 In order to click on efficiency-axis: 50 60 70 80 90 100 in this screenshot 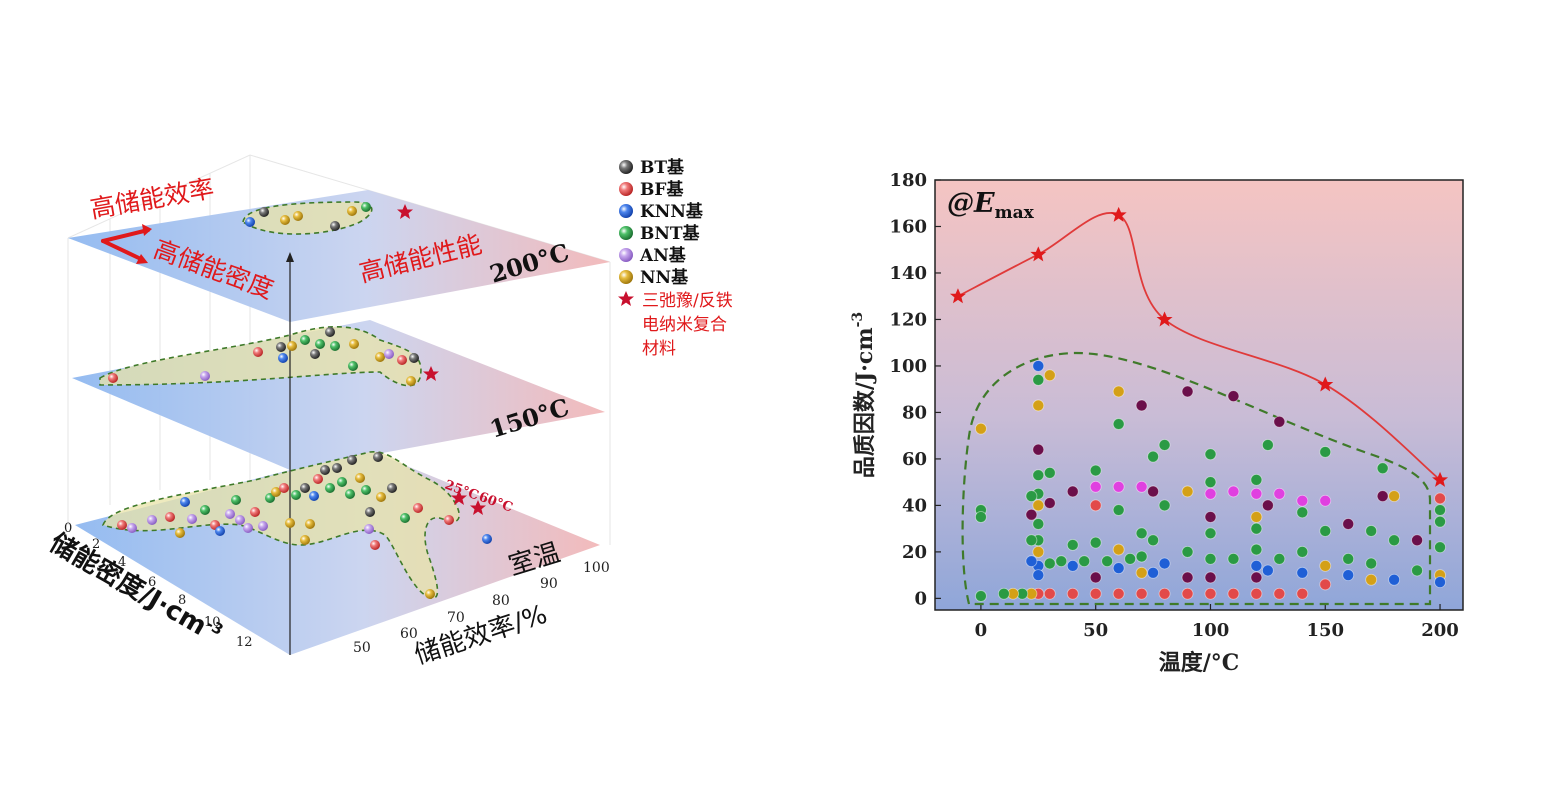, I will do `click(481, 608)`.